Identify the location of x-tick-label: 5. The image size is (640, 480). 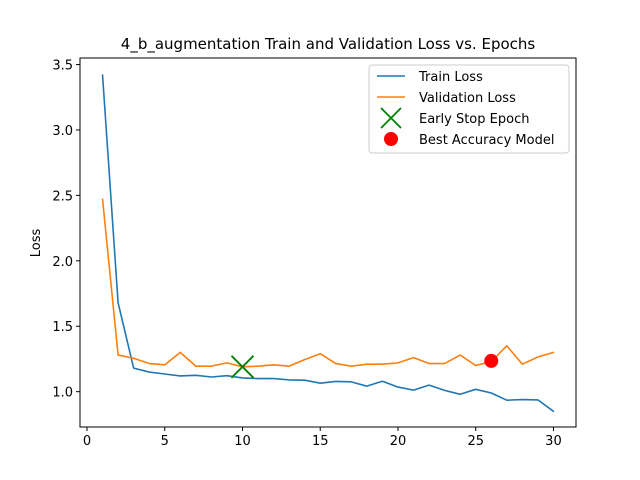
(165, 441).